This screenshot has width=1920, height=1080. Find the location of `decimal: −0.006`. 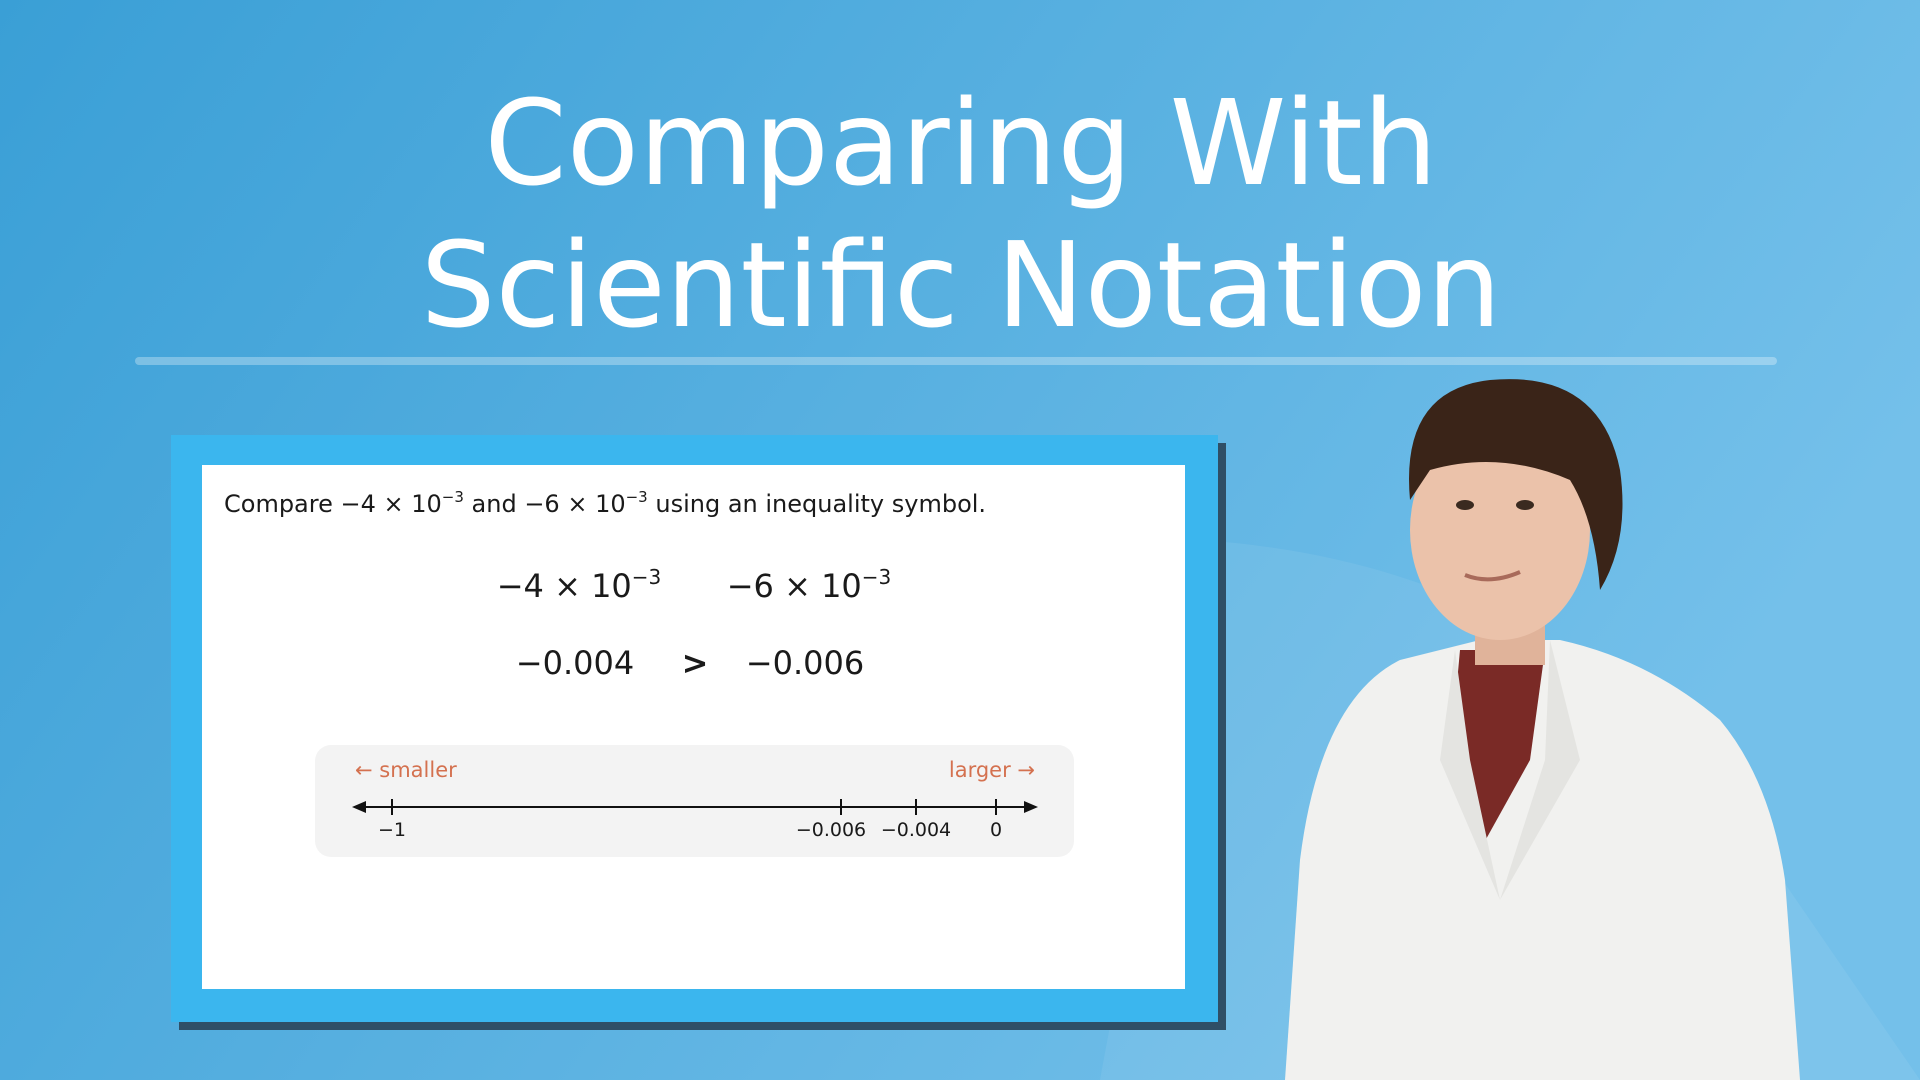

decimal: −0.006 is located at coordinates (805, 663).